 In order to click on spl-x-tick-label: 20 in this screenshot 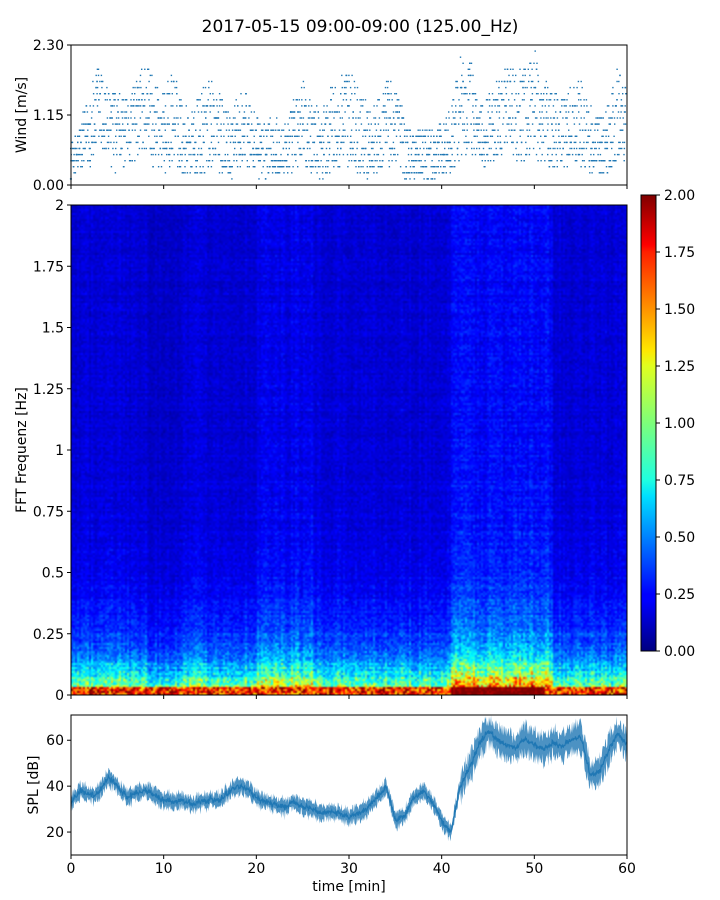, I will do `click(256, 869)`.